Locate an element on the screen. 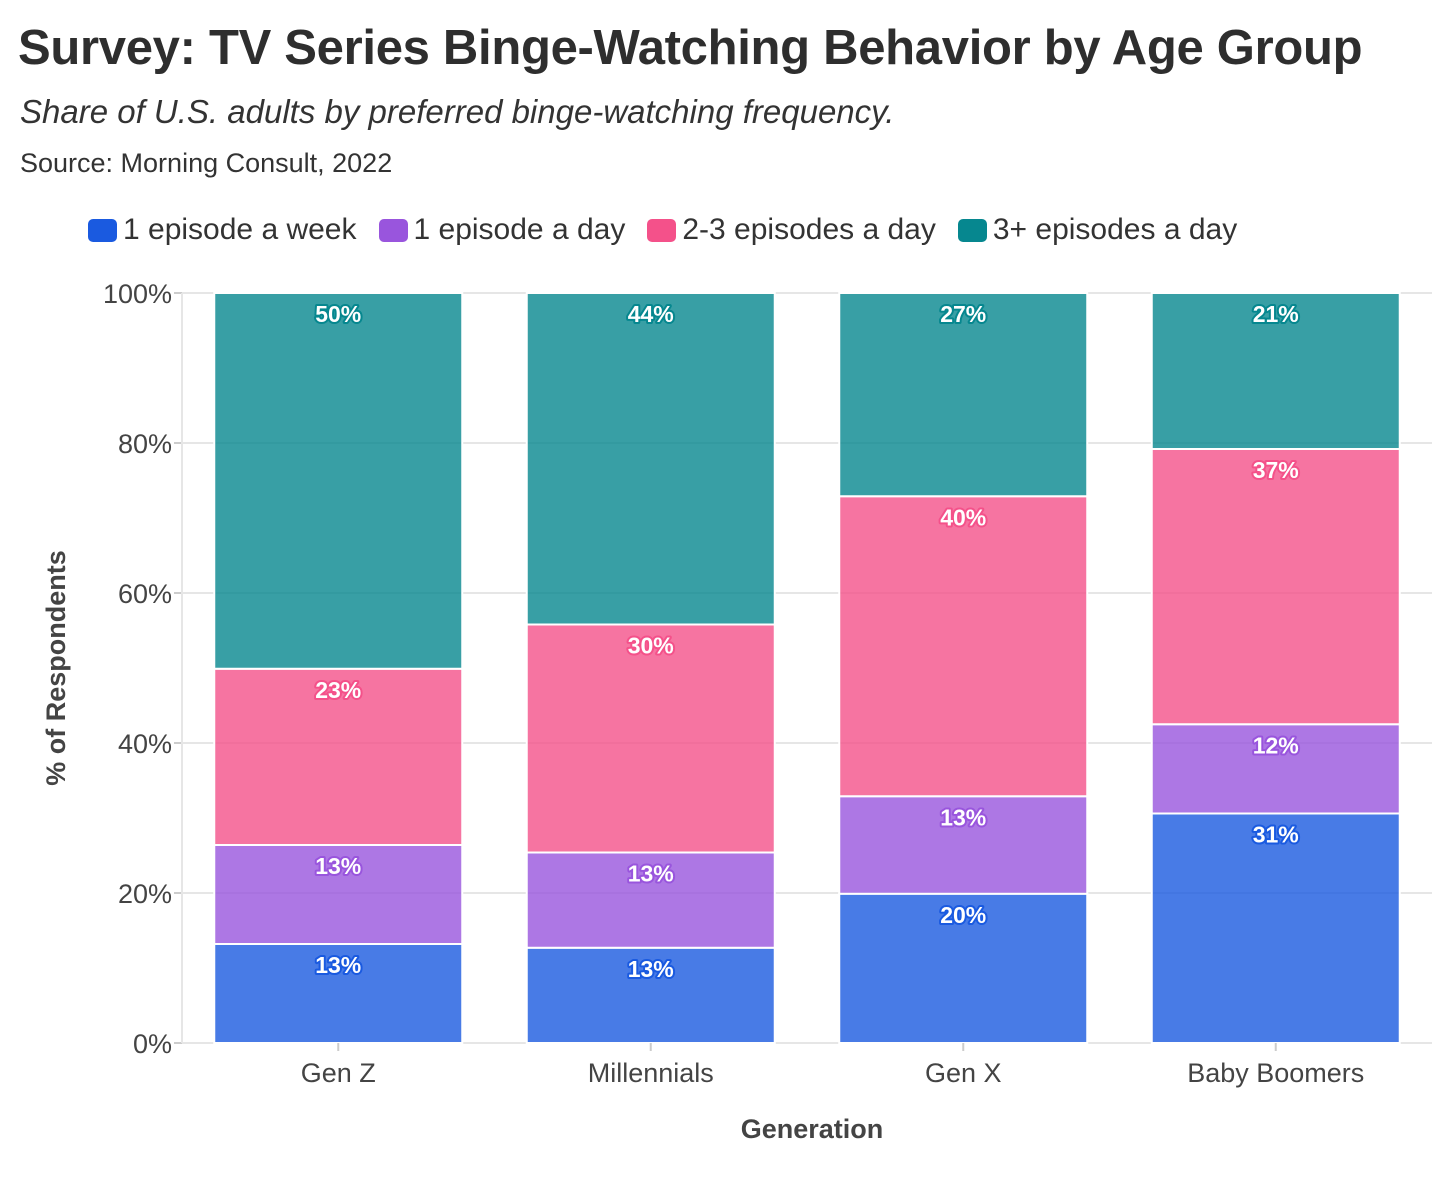 Image resolution: width=1456 pixels, height=1183 pixels. bar-stack: 13% 13% 23% 50% is located at coordinates (338, 668).